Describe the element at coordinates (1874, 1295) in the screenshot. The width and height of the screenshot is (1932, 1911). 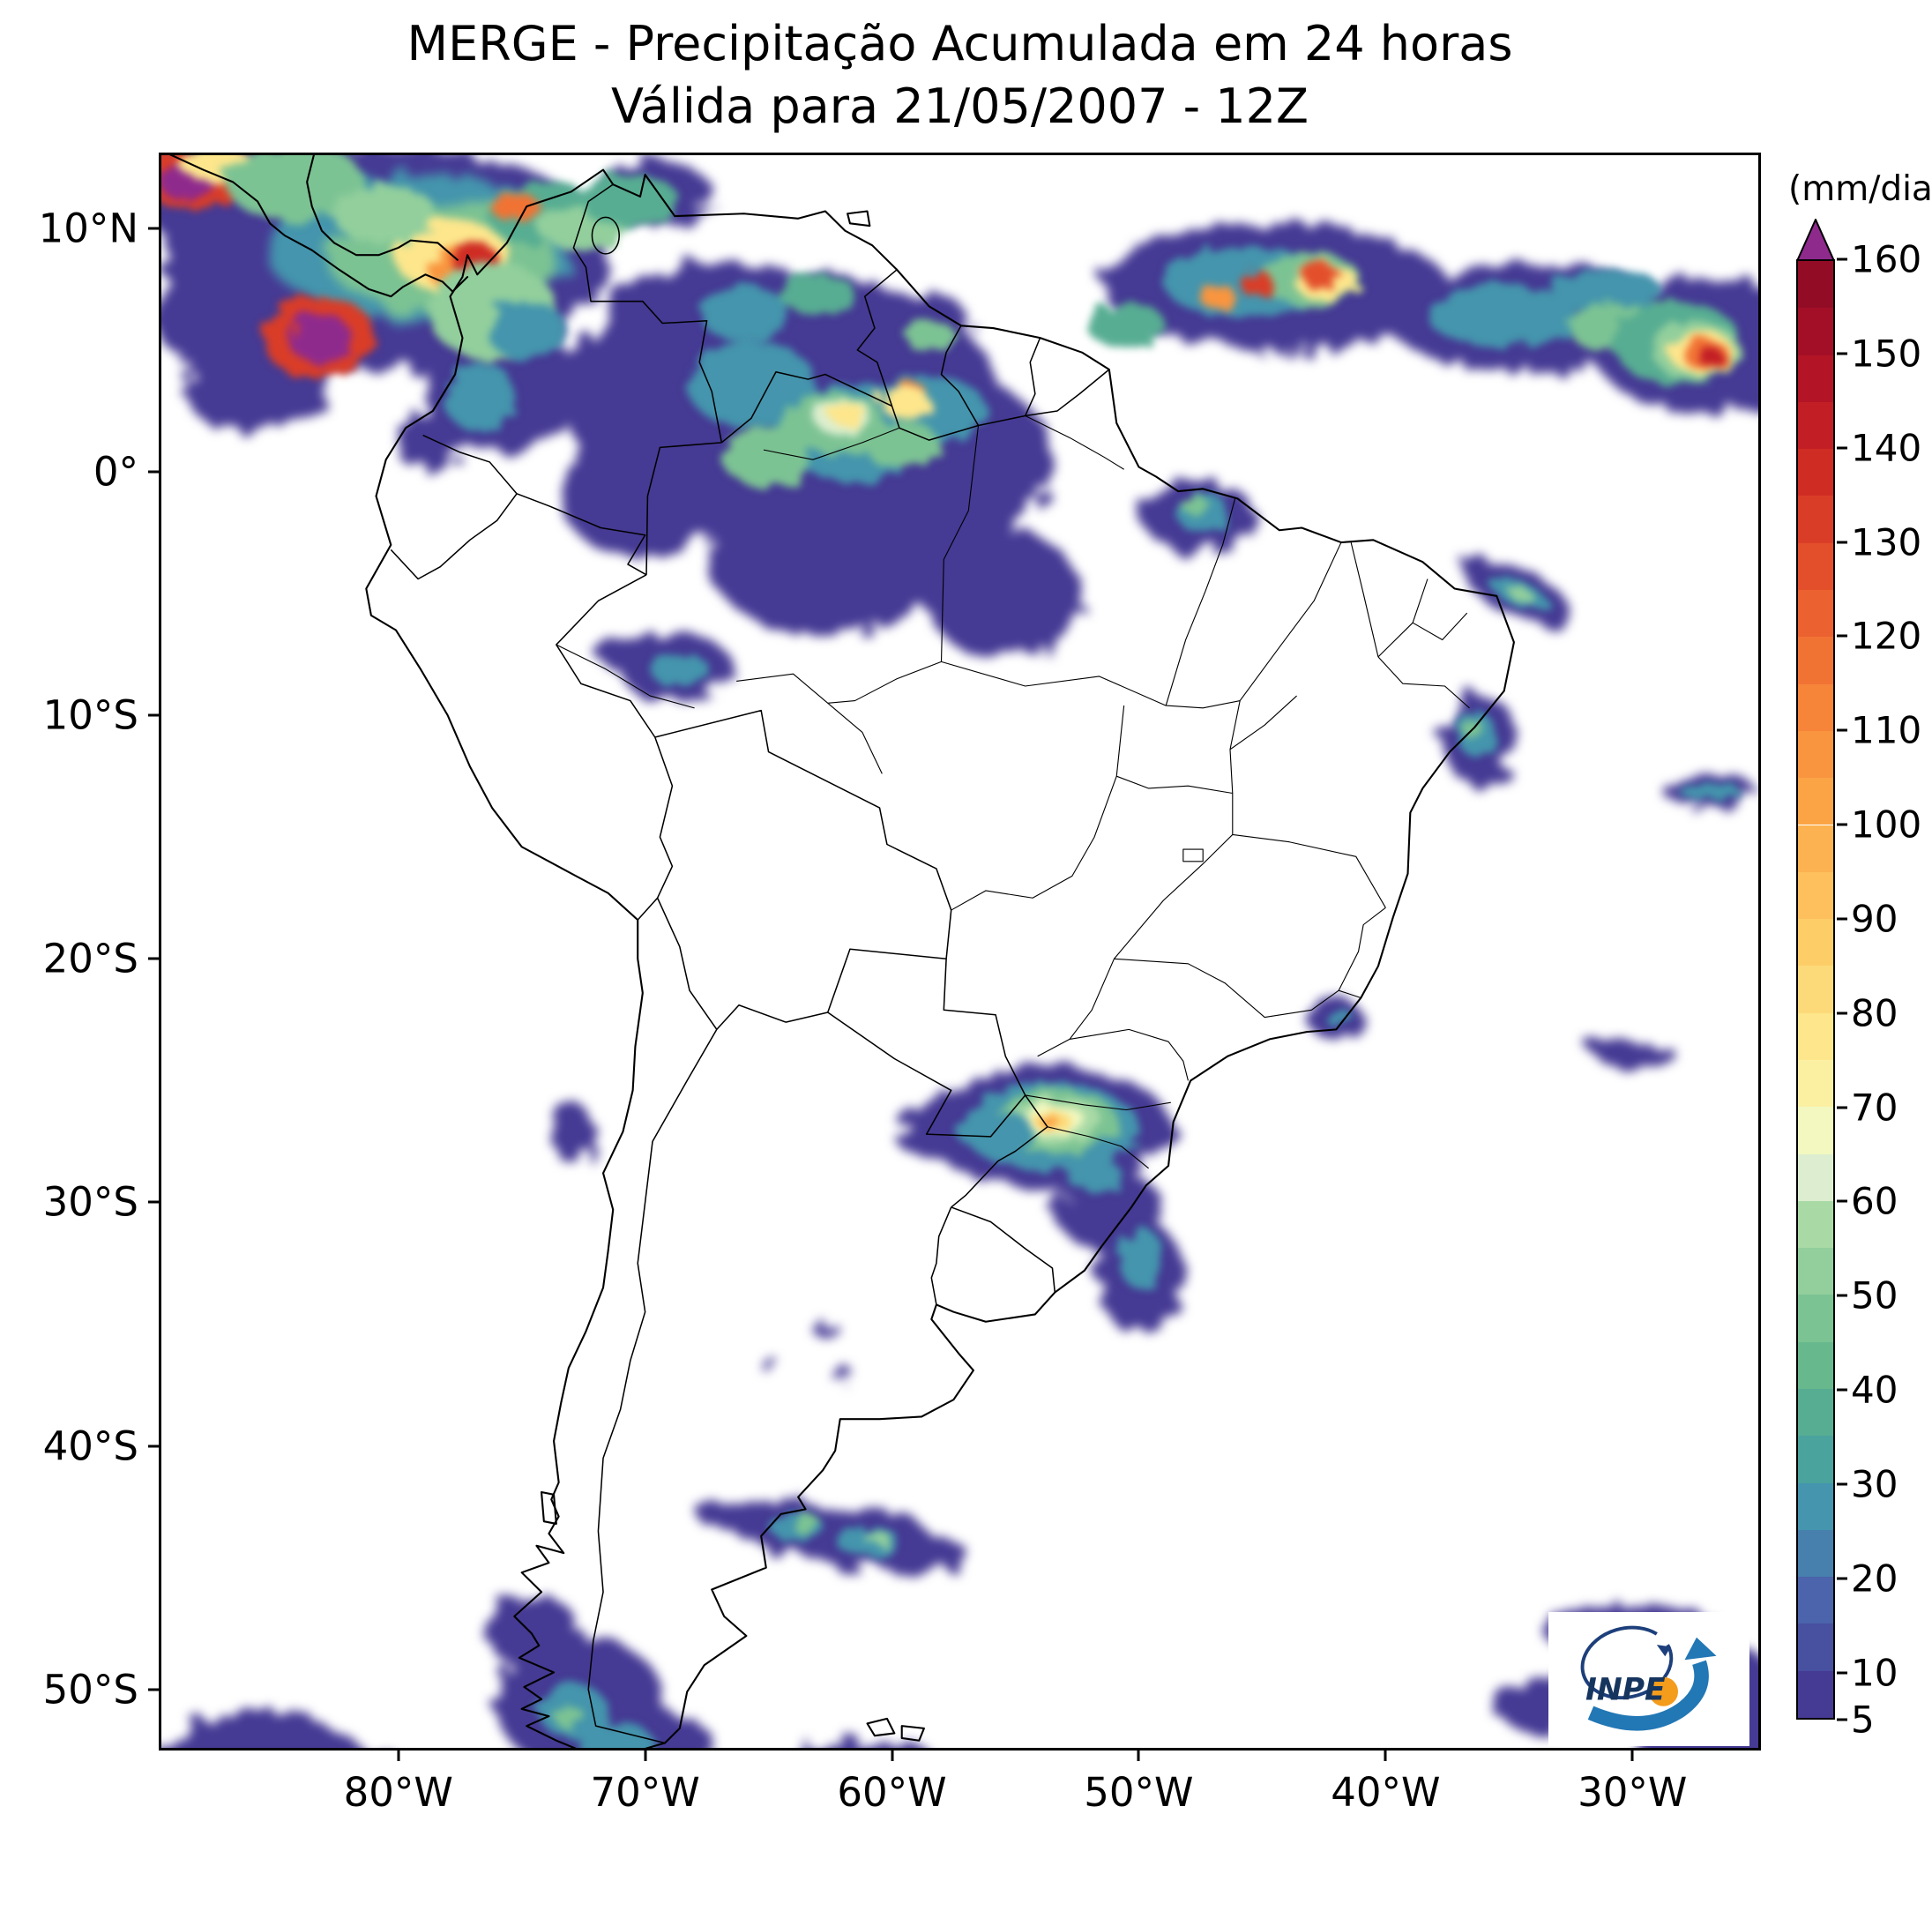
I see `colorbar-tick-label: 50` at that location.